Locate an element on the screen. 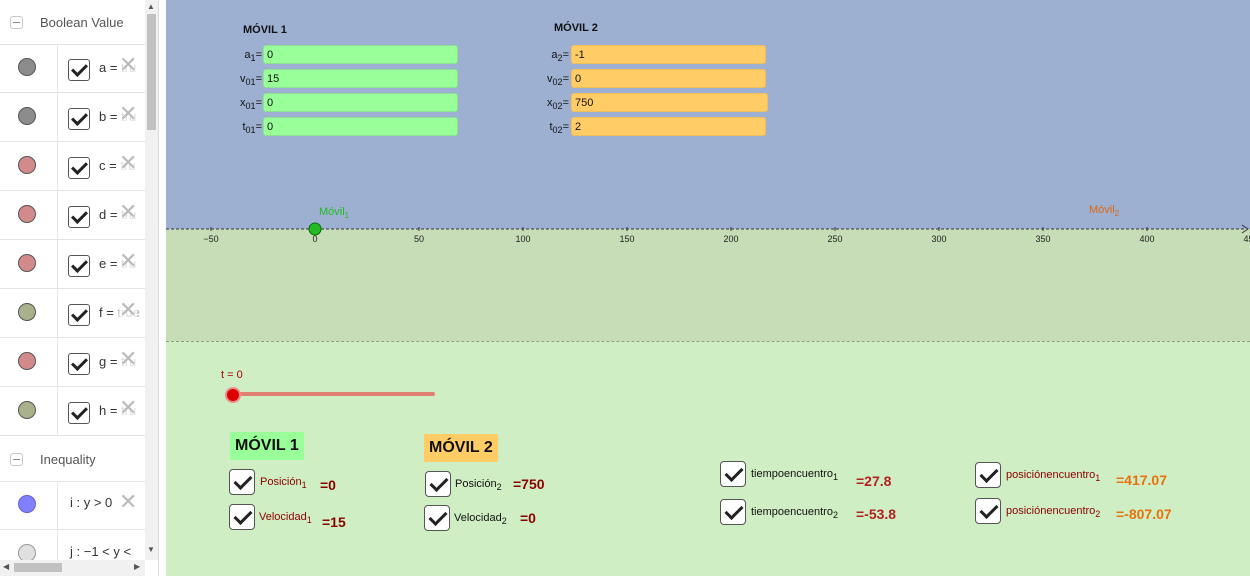 The image size is (1250, 576). show-tiempoencuentro2-checkbox is located at coordinates (733, 512).